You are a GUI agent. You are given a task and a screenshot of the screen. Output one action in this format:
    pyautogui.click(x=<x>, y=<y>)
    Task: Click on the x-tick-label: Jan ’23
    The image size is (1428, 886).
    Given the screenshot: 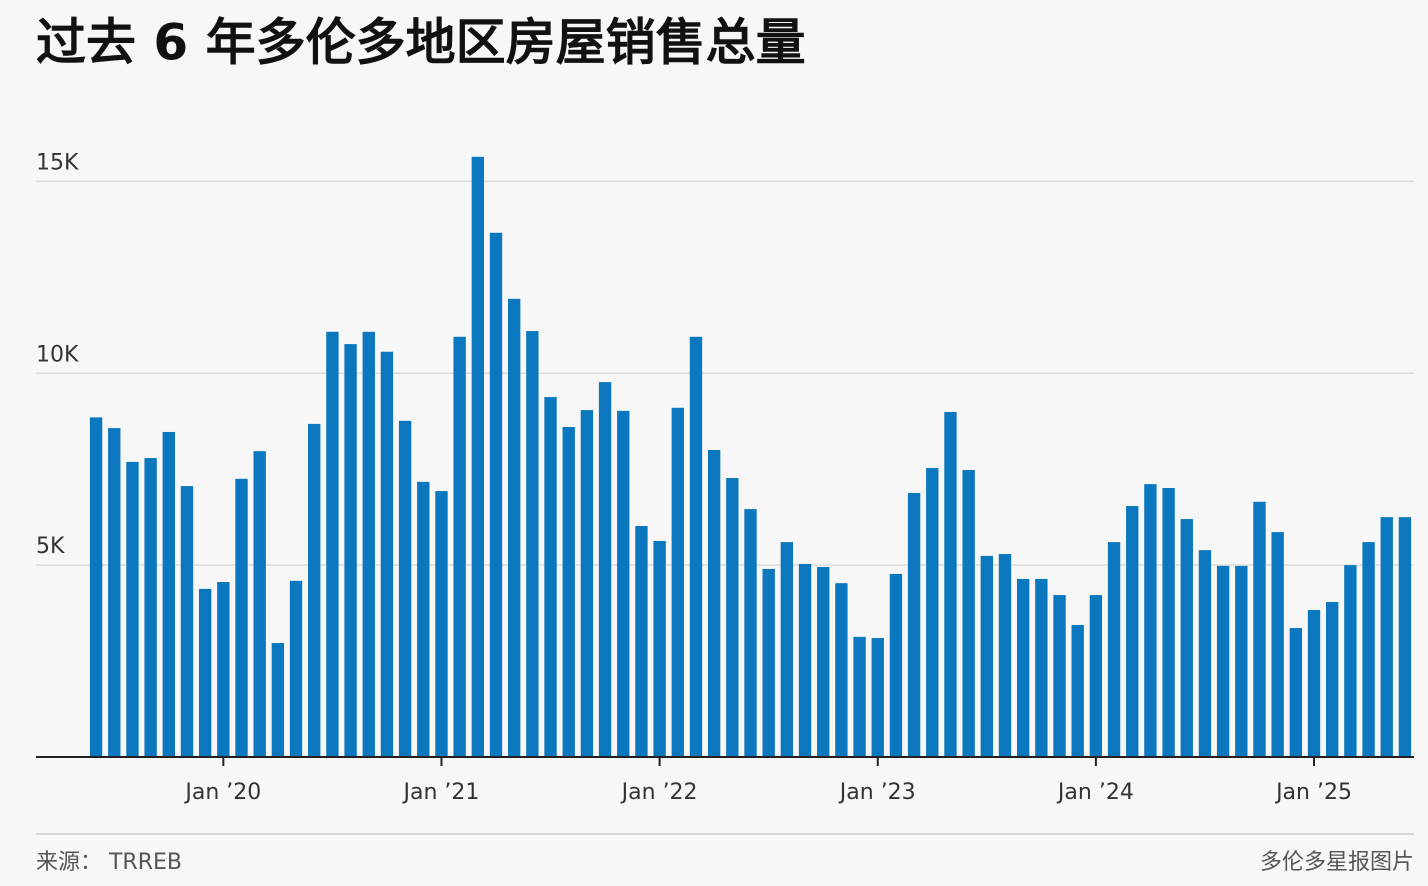 What is the action you would take?
    pyautogui.click(x=877, y=792)
    